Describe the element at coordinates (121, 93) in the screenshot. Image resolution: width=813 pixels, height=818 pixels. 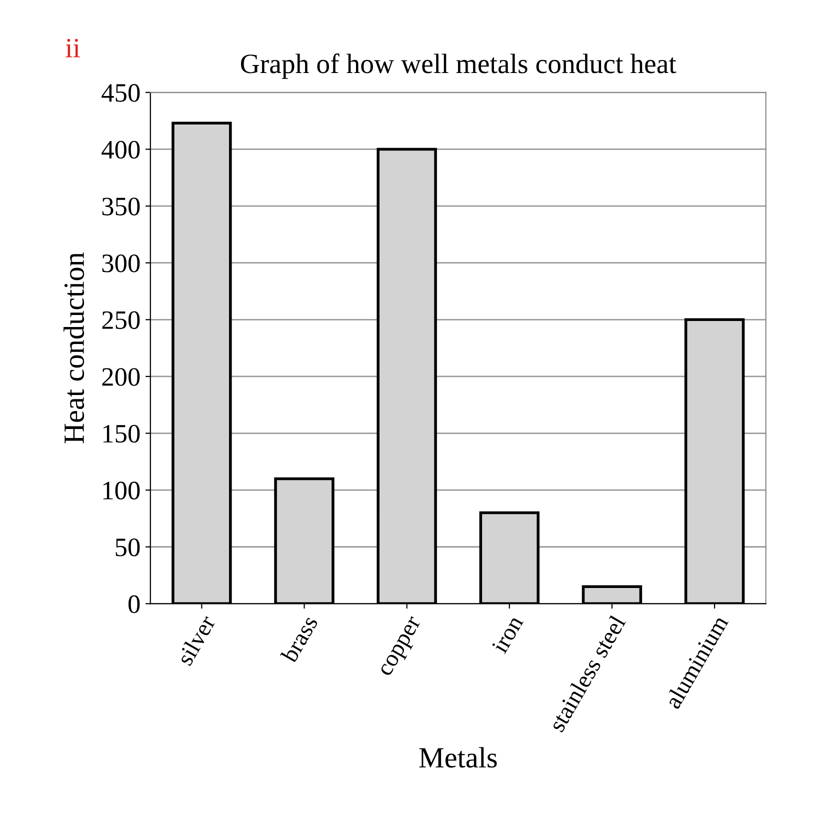
I see `y-tick-label: 450` at that location.